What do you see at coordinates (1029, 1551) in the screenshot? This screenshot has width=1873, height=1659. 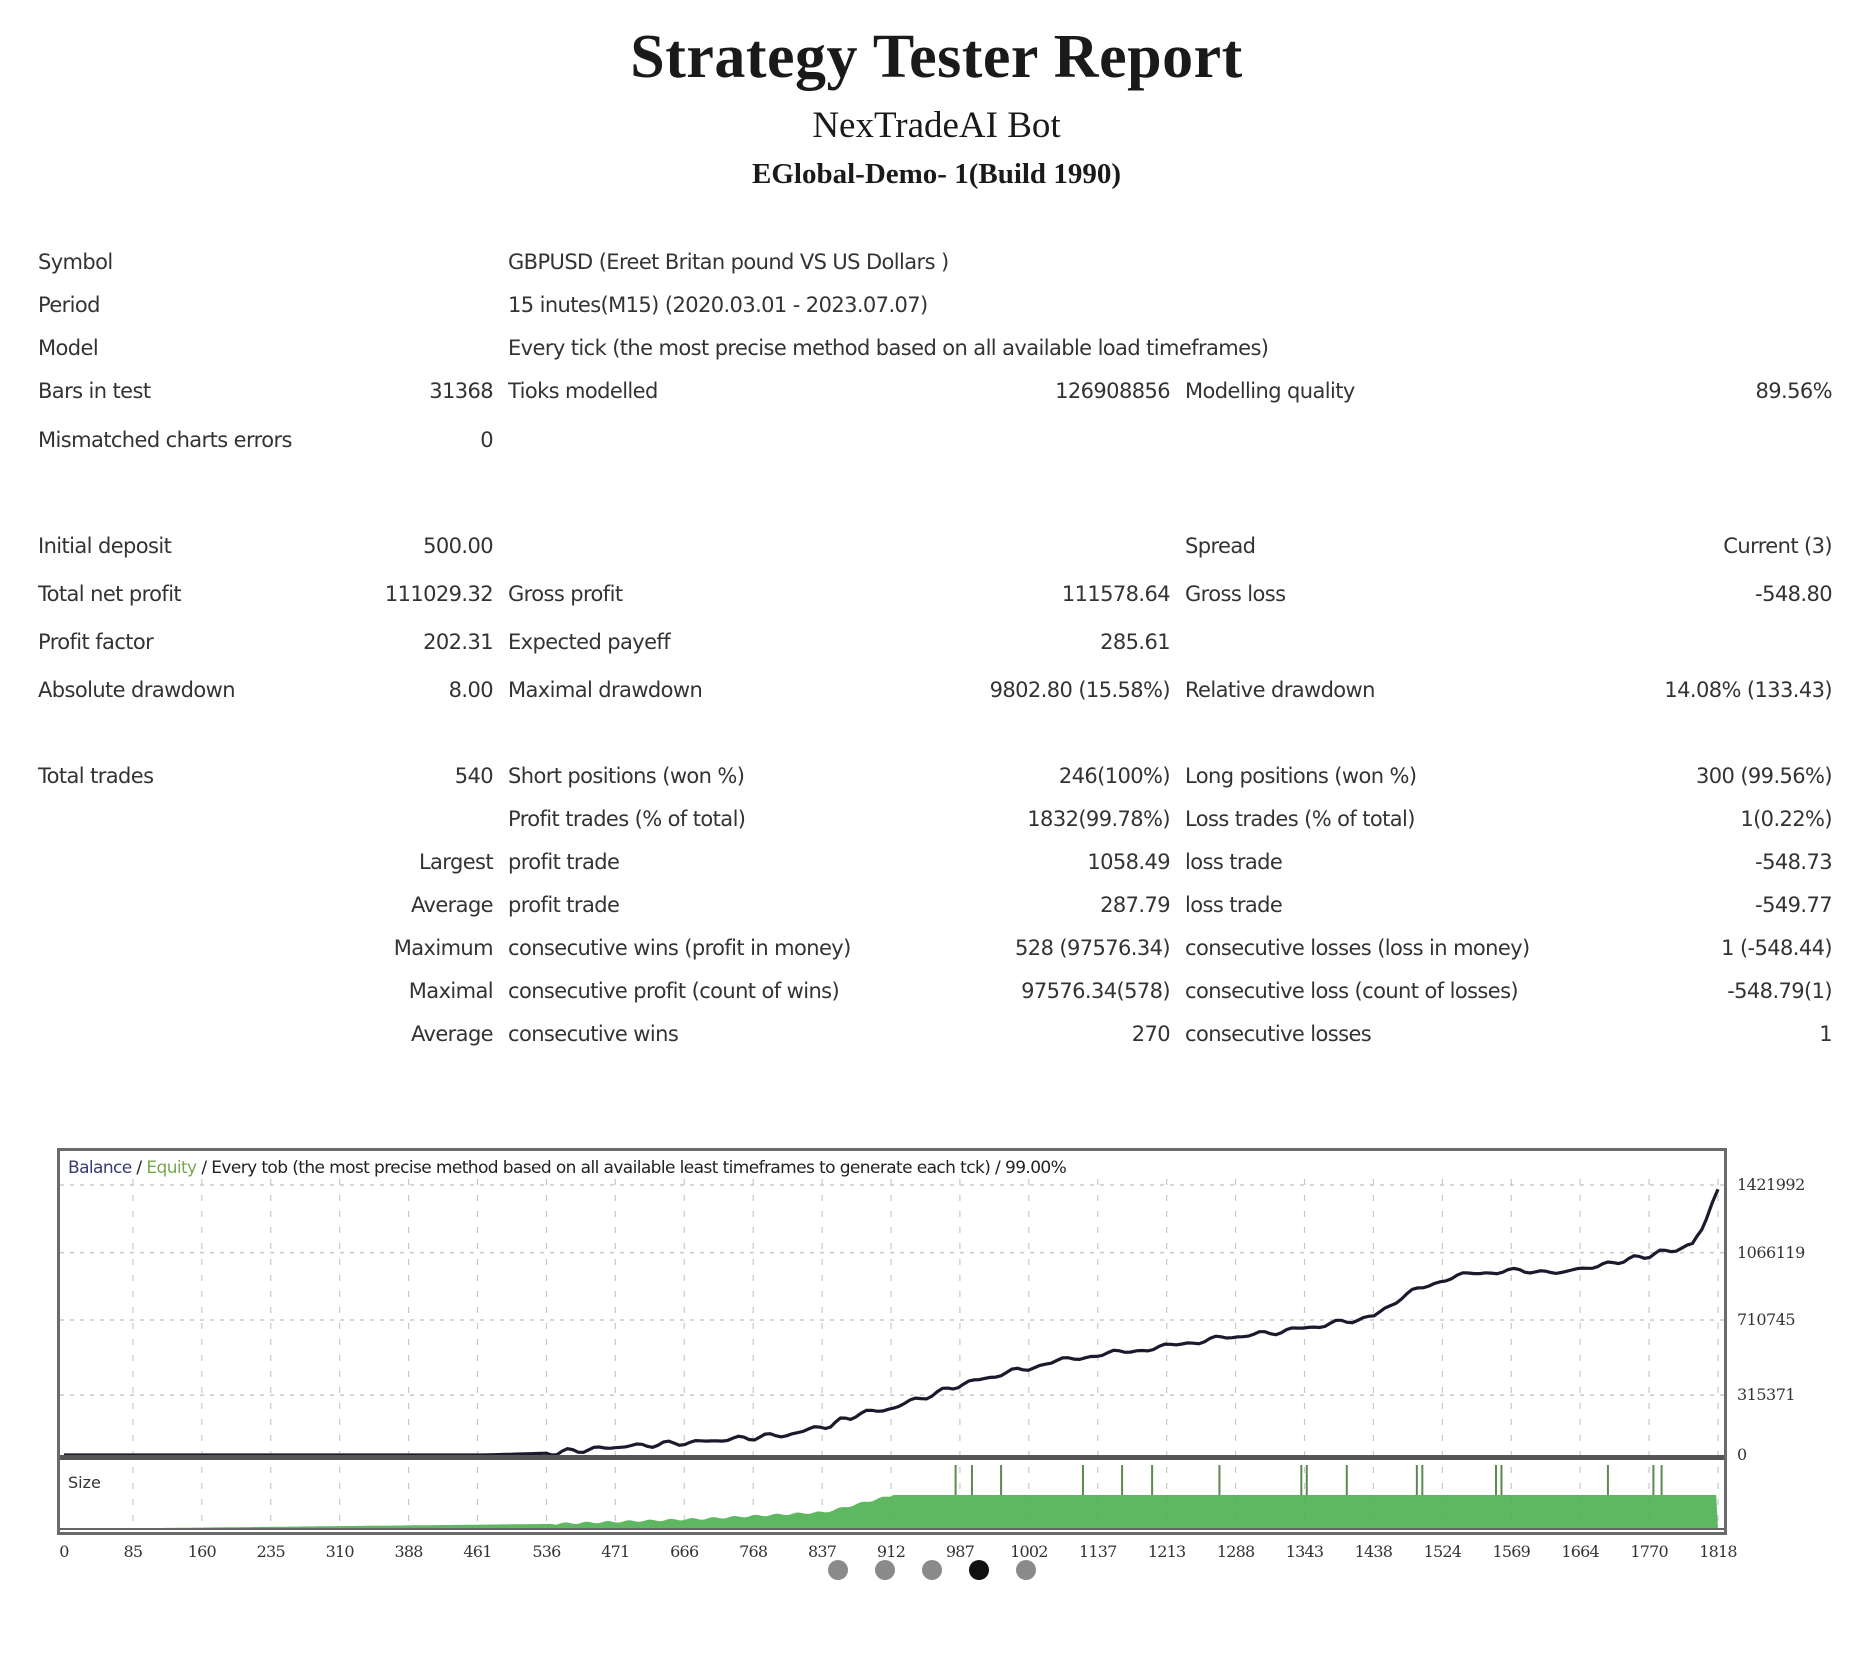 I see `x-tick-label: 1002` at bounding box center [1029, 1551].